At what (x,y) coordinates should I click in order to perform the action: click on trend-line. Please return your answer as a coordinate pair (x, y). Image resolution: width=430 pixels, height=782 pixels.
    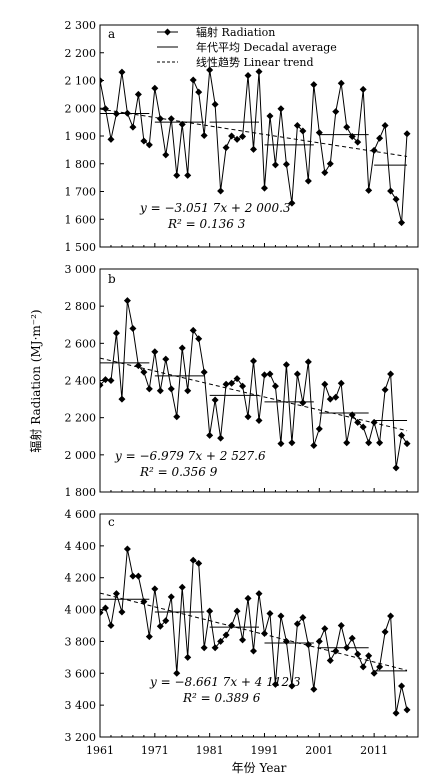
    Looking at the image, I should click on (254, 631).